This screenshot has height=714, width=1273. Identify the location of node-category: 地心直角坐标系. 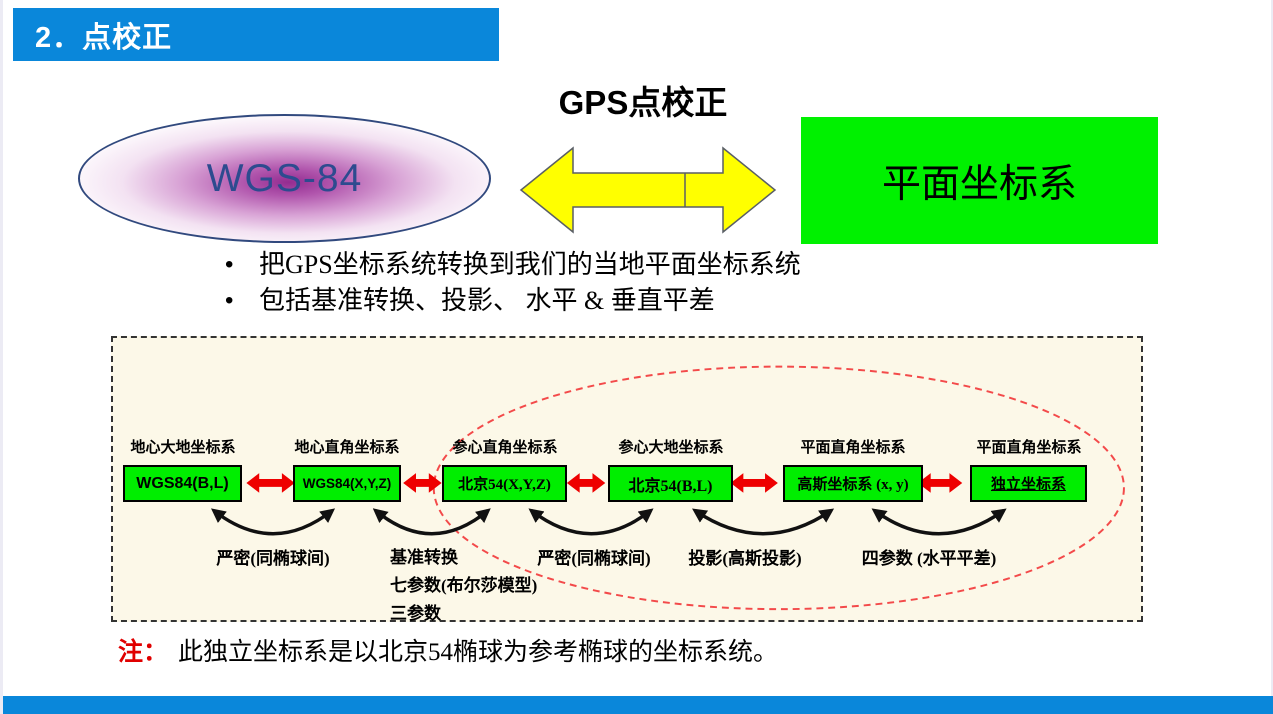
(347, 448).